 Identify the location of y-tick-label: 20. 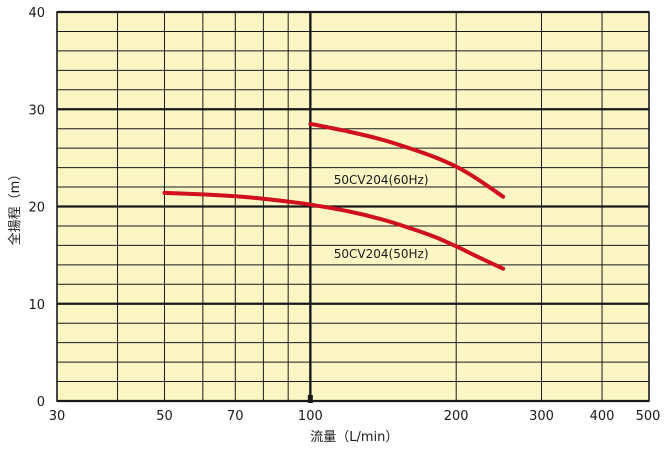
(36, 208).